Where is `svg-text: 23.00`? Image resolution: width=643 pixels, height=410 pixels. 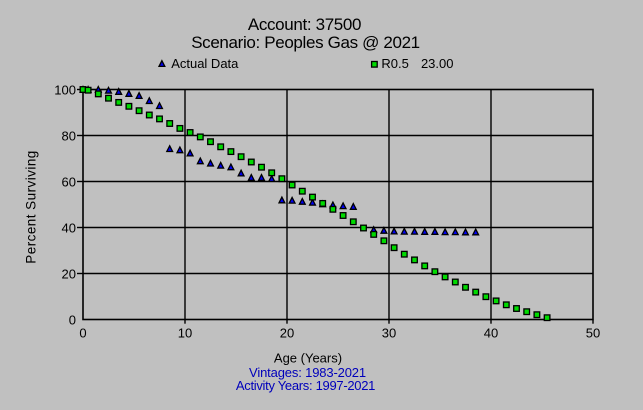 svg-text: 23.00 is located at coordinates (437, 63).